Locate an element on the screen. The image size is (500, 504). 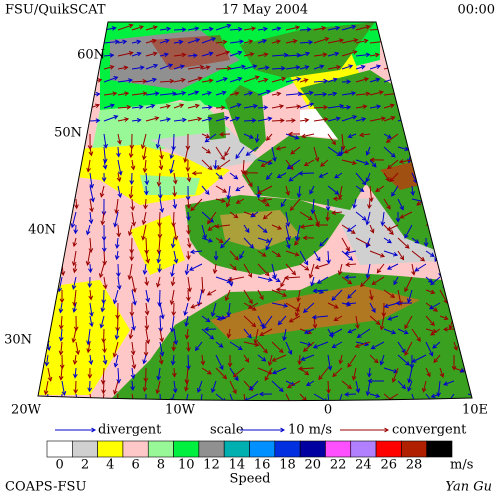
lat-label: 40N is located at coordinates (42, 230).